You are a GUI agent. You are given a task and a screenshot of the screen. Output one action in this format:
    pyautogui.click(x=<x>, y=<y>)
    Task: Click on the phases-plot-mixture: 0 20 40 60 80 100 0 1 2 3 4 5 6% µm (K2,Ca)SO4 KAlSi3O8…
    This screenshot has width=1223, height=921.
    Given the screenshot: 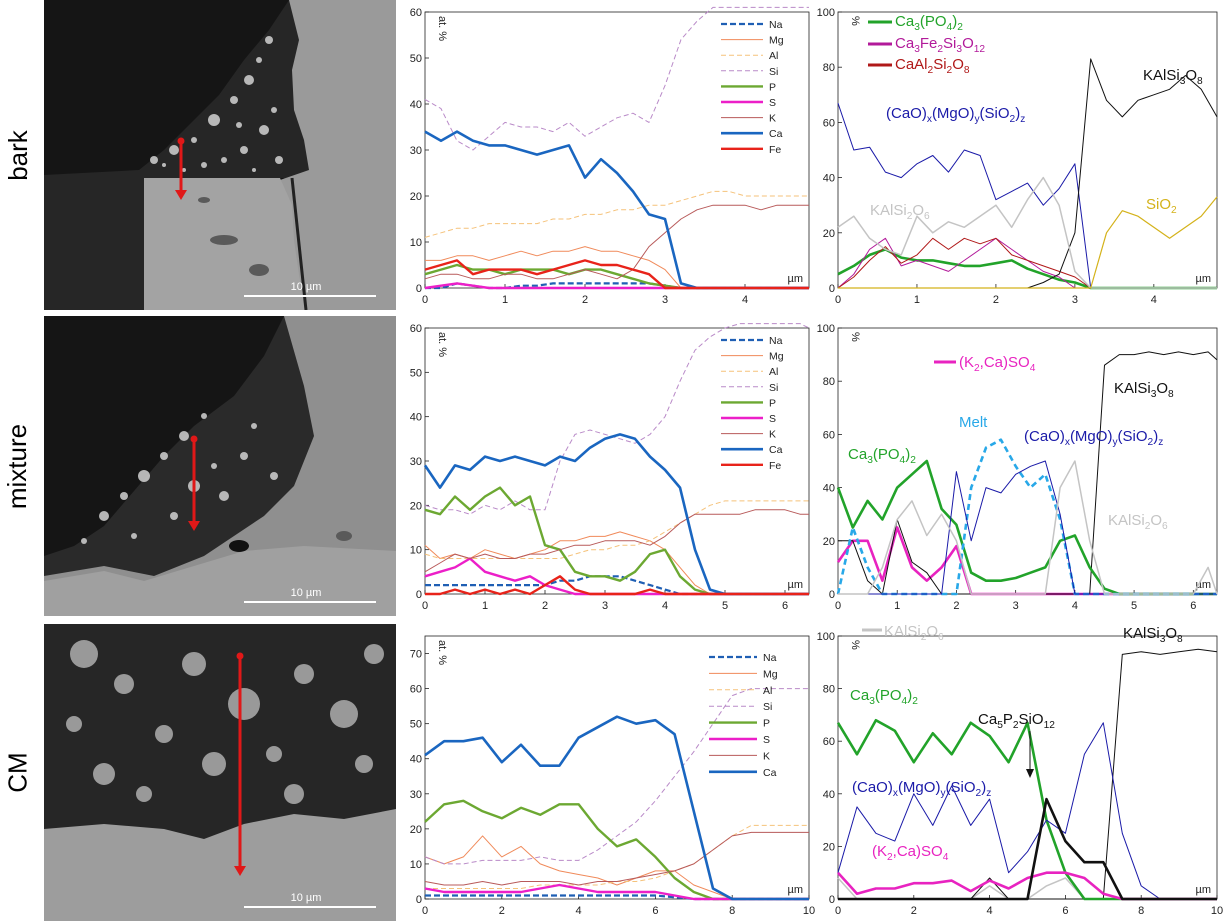 What is the action you would take?
    pyautogui.click(x=1020, y=466)
    